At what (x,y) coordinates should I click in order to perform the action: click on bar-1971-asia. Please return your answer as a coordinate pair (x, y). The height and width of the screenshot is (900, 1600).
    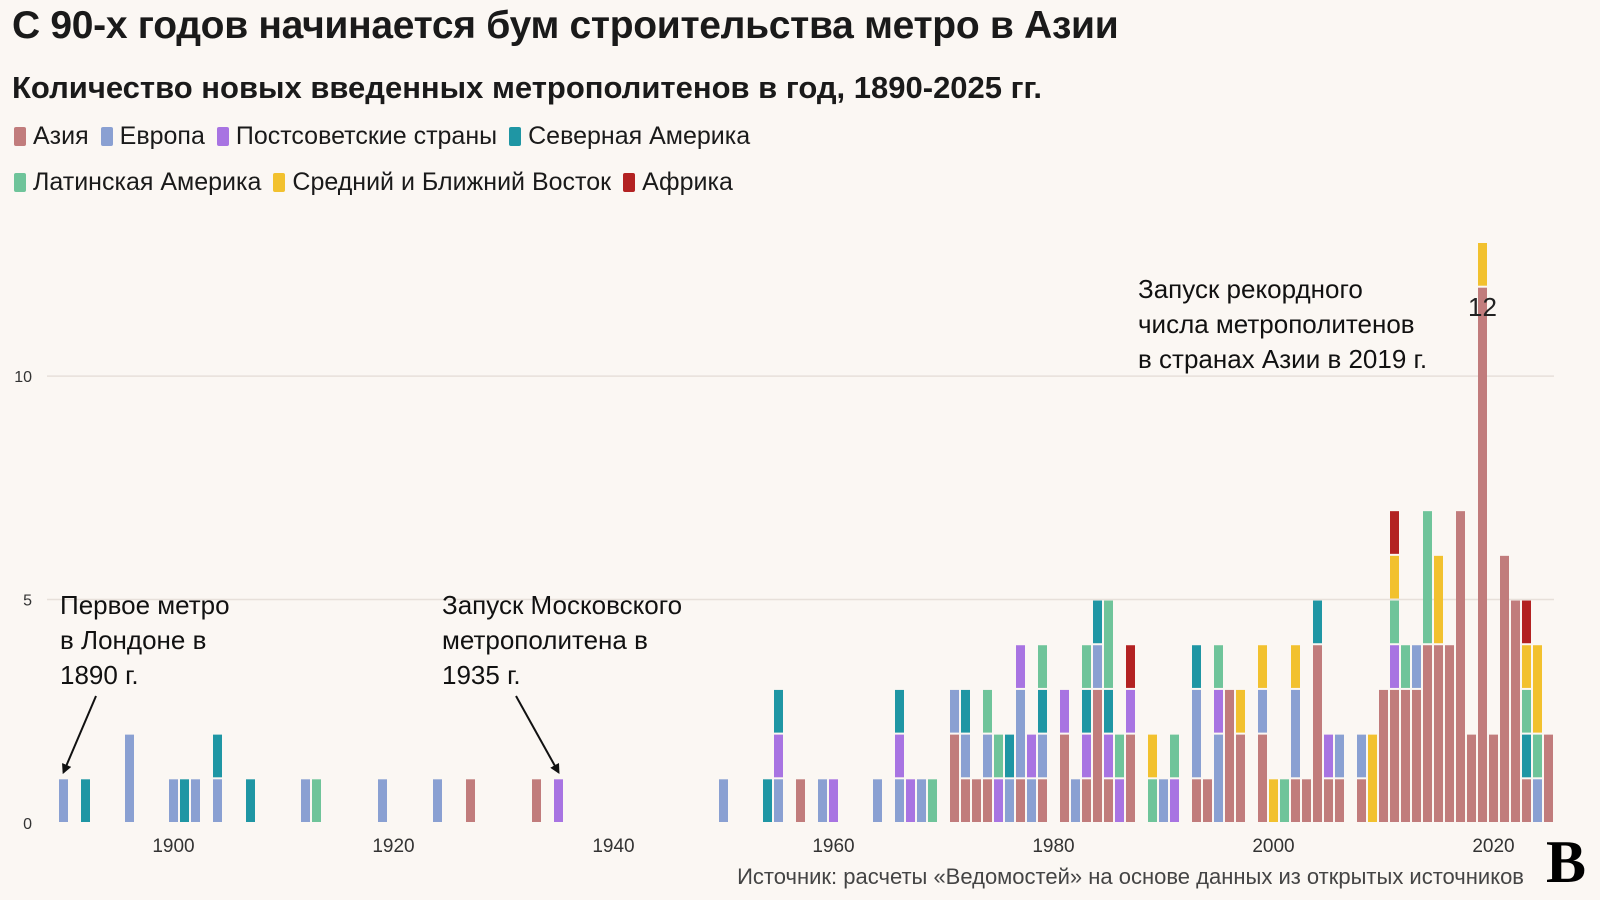
    Looking at the image, I should click on (954, 778).